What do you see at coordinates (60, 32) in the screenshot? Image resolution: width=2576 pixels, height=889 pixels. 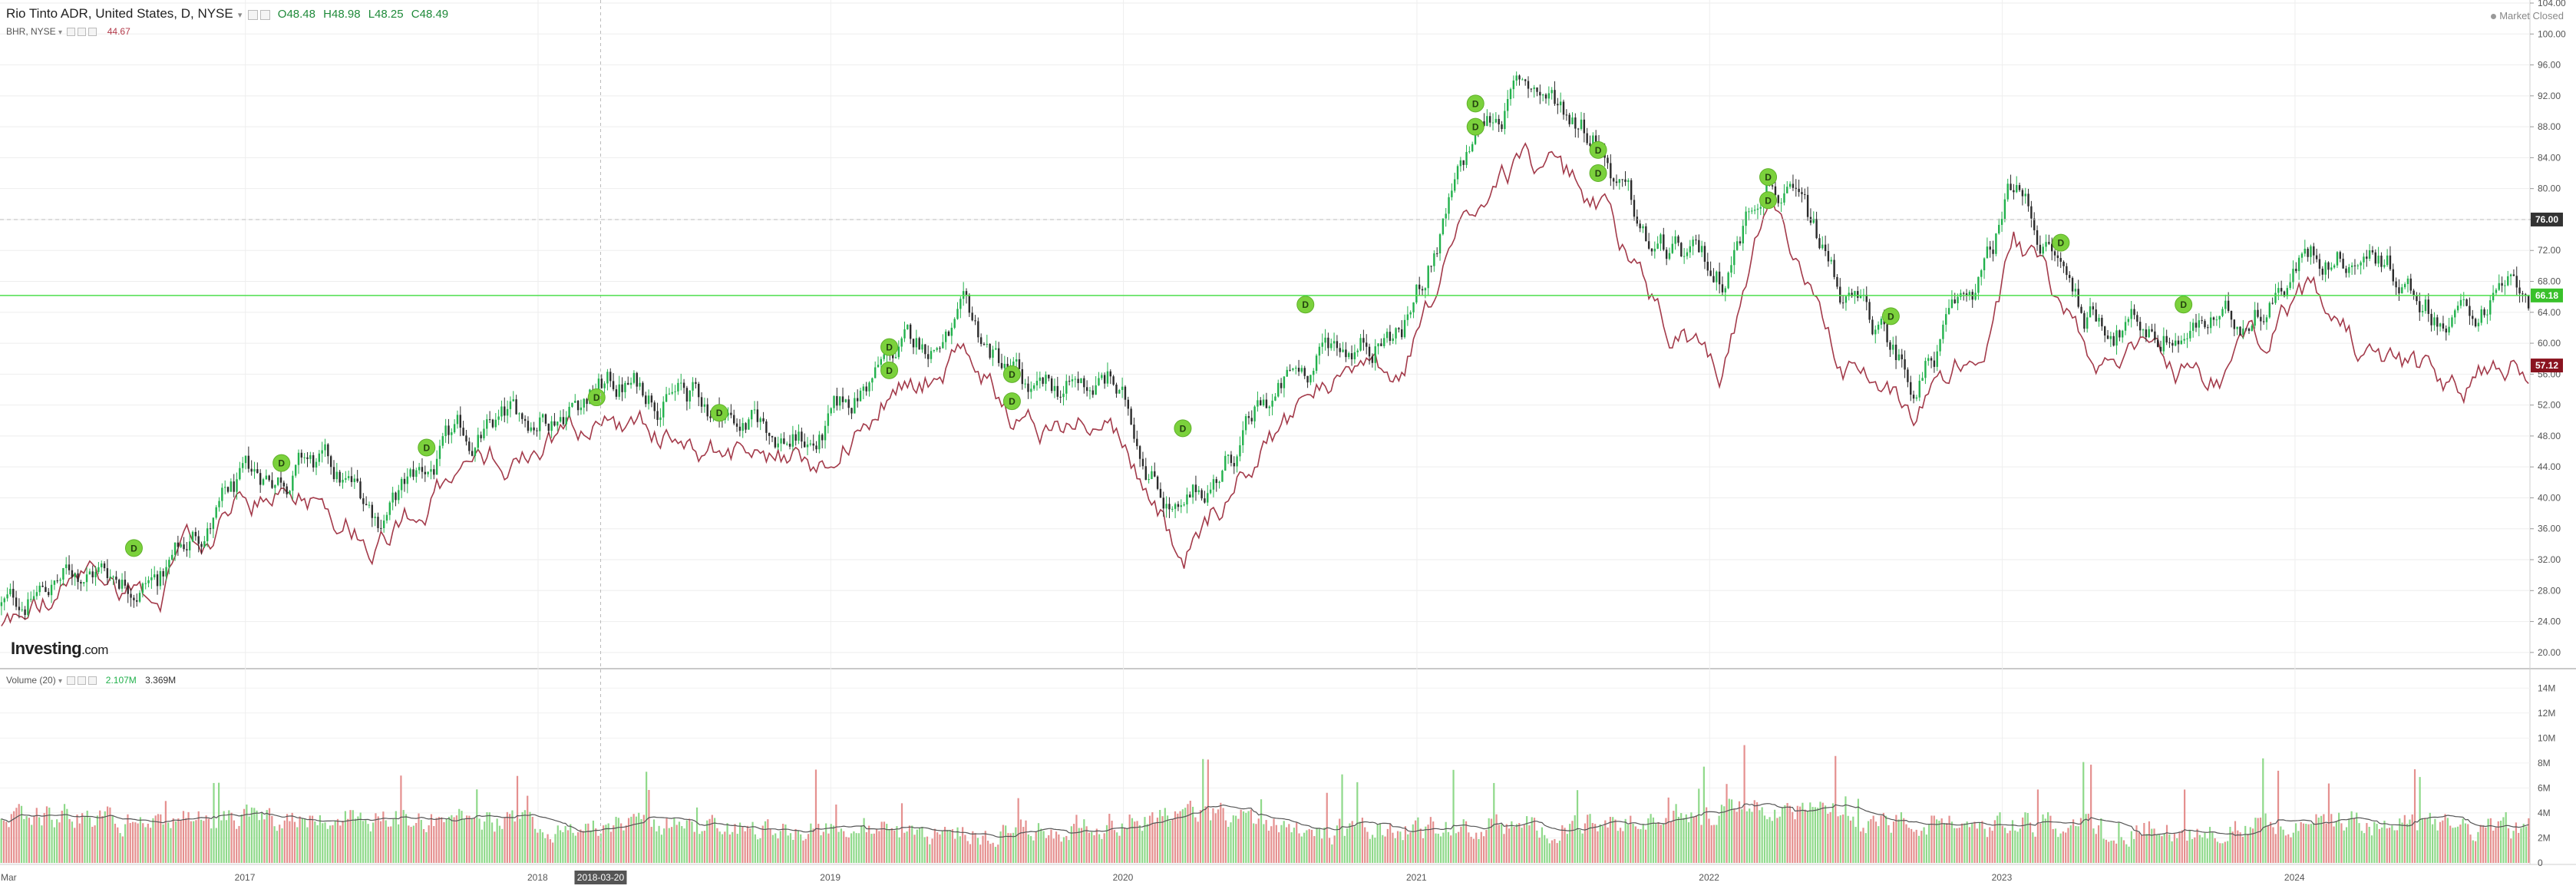 I see `compare-dropdown-icon: ▾` at bounding box center [60, 32].